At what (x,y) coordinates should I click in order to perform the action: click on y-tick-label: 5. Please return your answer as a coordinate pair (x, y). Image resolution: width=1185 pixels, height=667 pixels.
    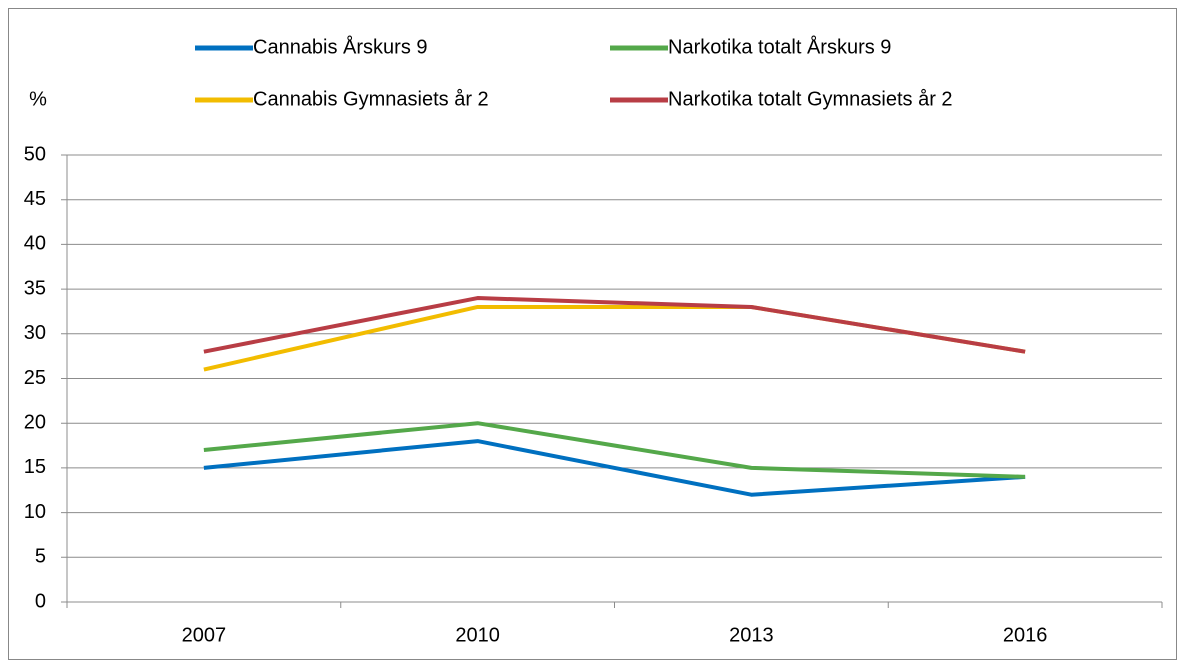
    Looking at the image, I should click on (40, 557).